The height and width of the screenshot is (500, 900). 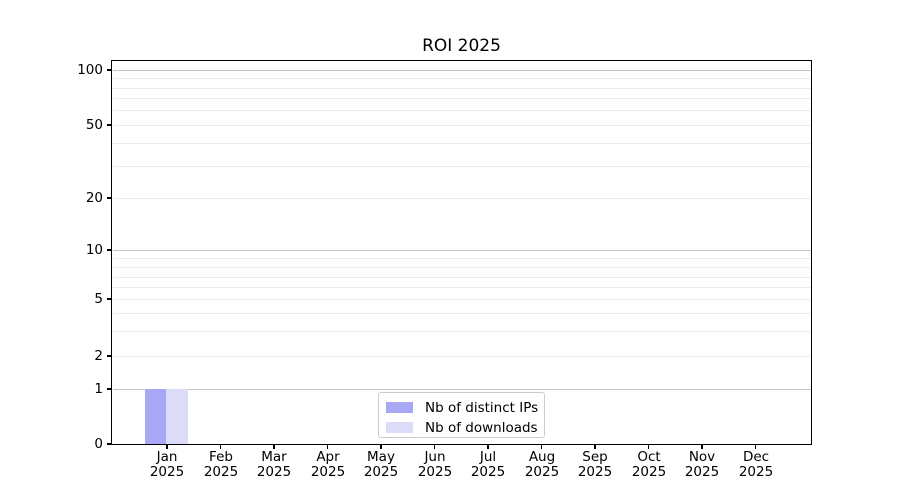 I want to click on x-tick-label-dec: Dec 2025, so click(x=756, y=464).